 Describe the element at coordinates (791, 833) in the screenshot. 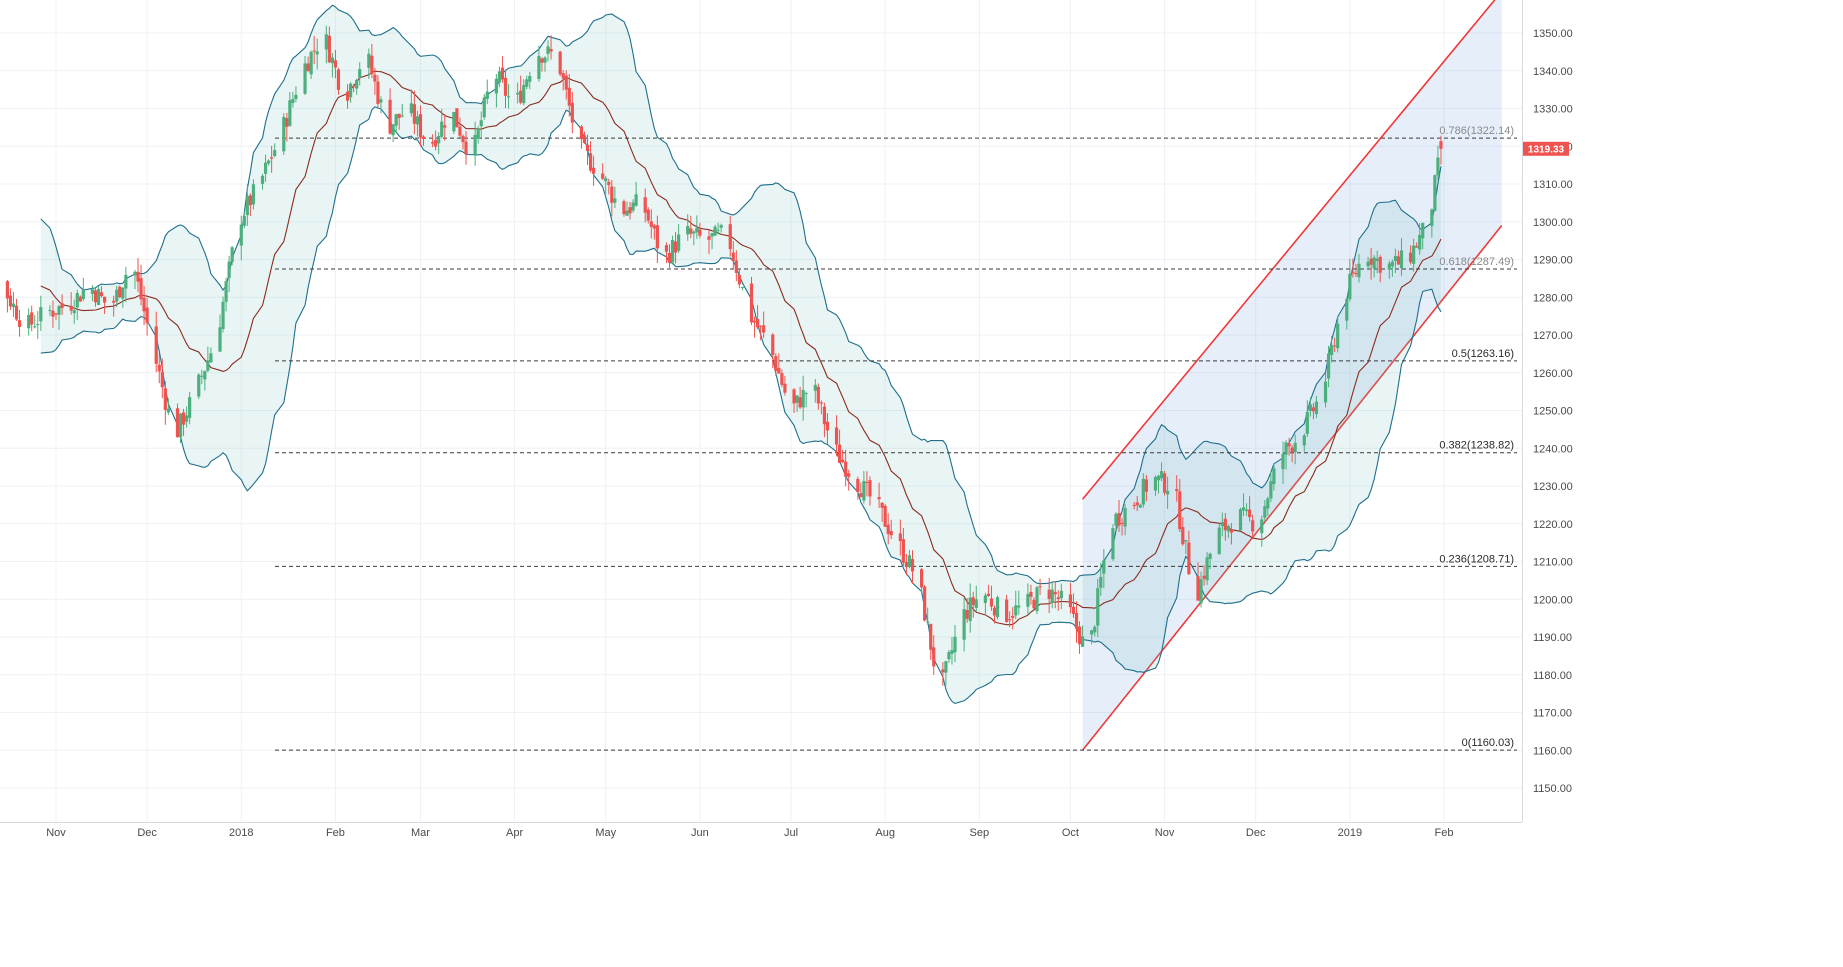

I see `x-tick-label: Jul` at that location.